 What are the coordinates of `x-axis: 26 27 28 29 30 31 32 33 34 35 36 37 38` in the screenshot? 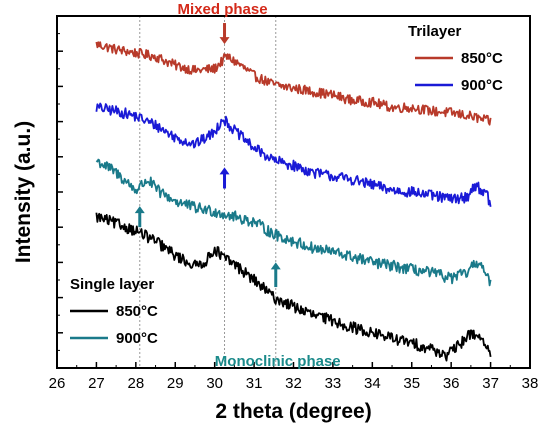 It's located at (294, 377).